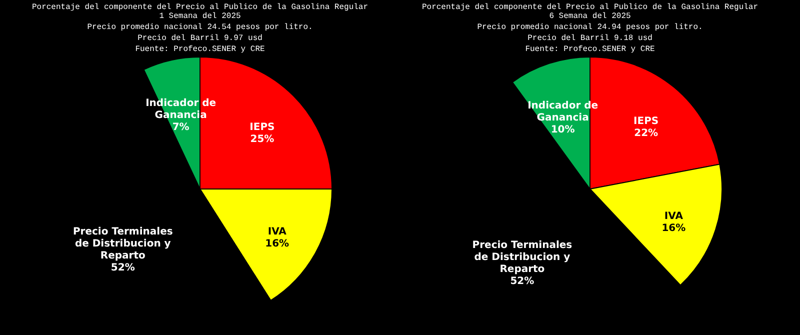  I want to click on data-label: 22%, so click(646, 134).